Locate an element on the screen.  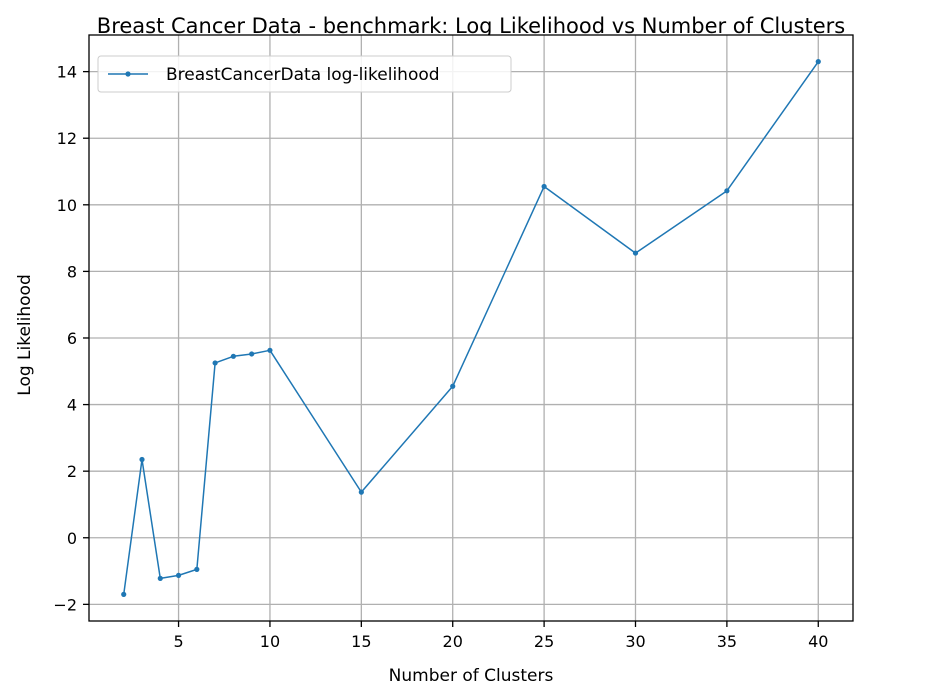
x-tick-label: 35 is located at coordinates (727, 641).